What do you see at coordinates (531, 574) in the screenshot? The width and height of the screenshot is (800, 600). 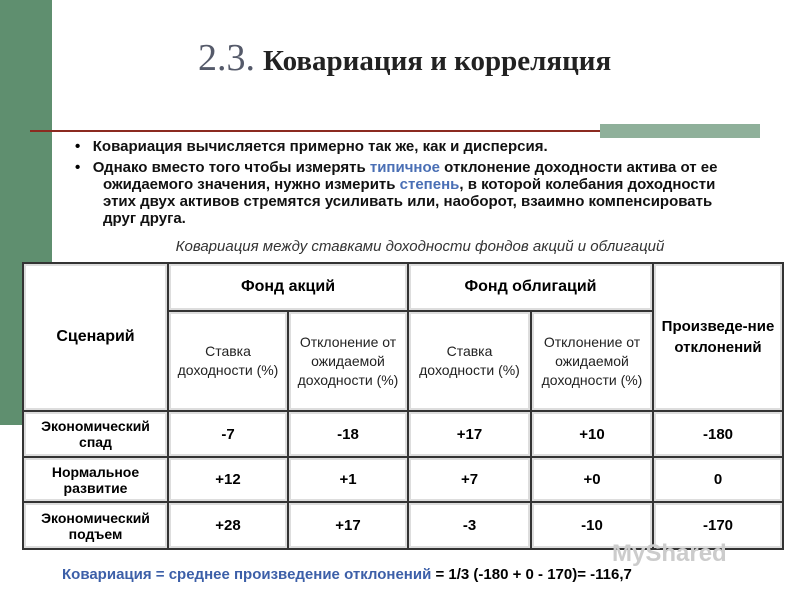 I see `formula-text: = 1/3 (-180 + 0 - 170)= -116,7` at bounding box center [531, 574].